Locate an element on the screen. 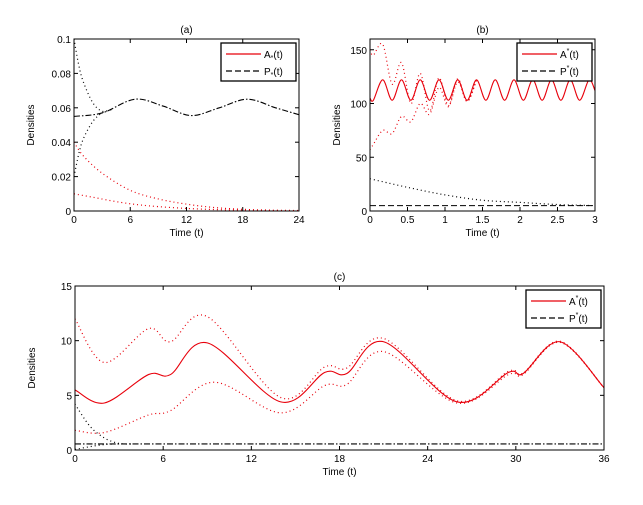  x-tick-label: 2.5 is located at coordinates (558, 220).